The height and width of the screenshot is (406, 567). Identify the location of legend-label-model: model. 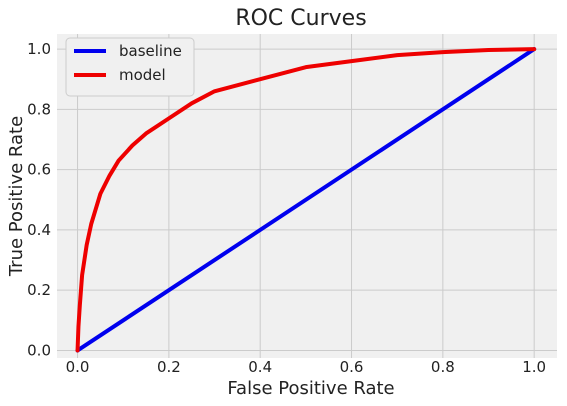
(142, 75).